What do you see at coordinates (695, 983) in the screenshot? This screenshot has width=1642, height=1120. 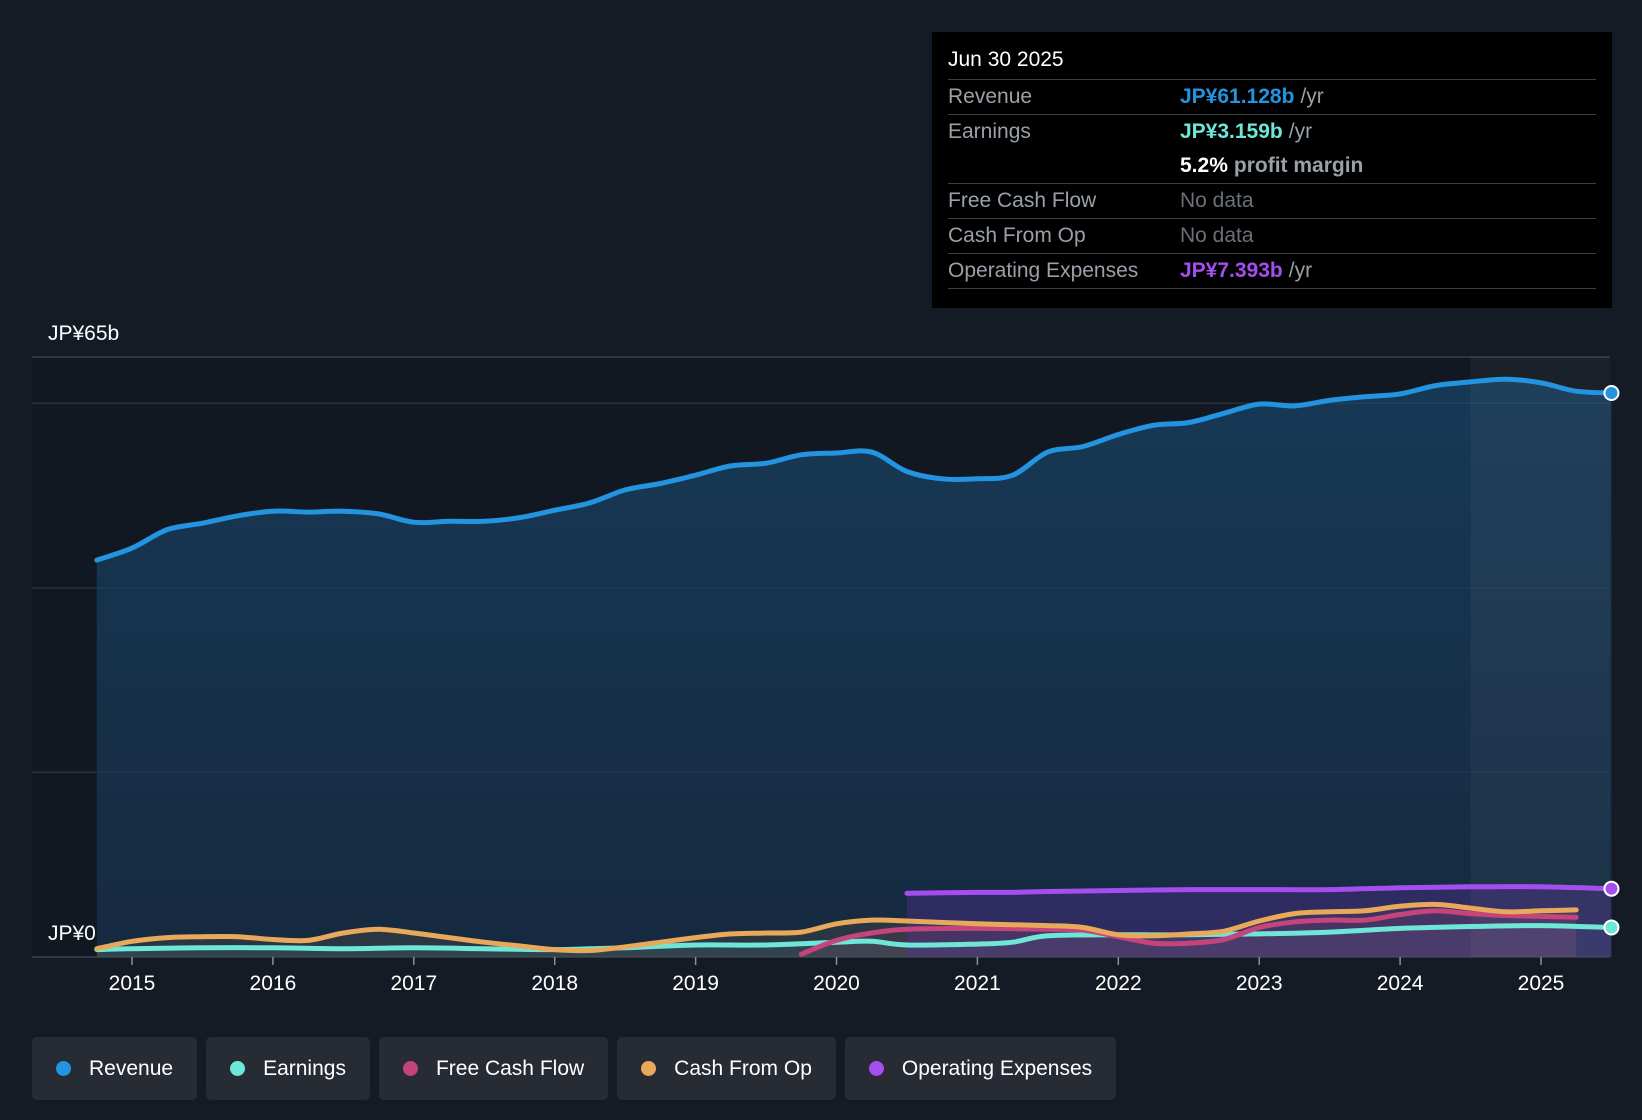 I see `x-tick-label: 2019` at bounding box center [695, 983].